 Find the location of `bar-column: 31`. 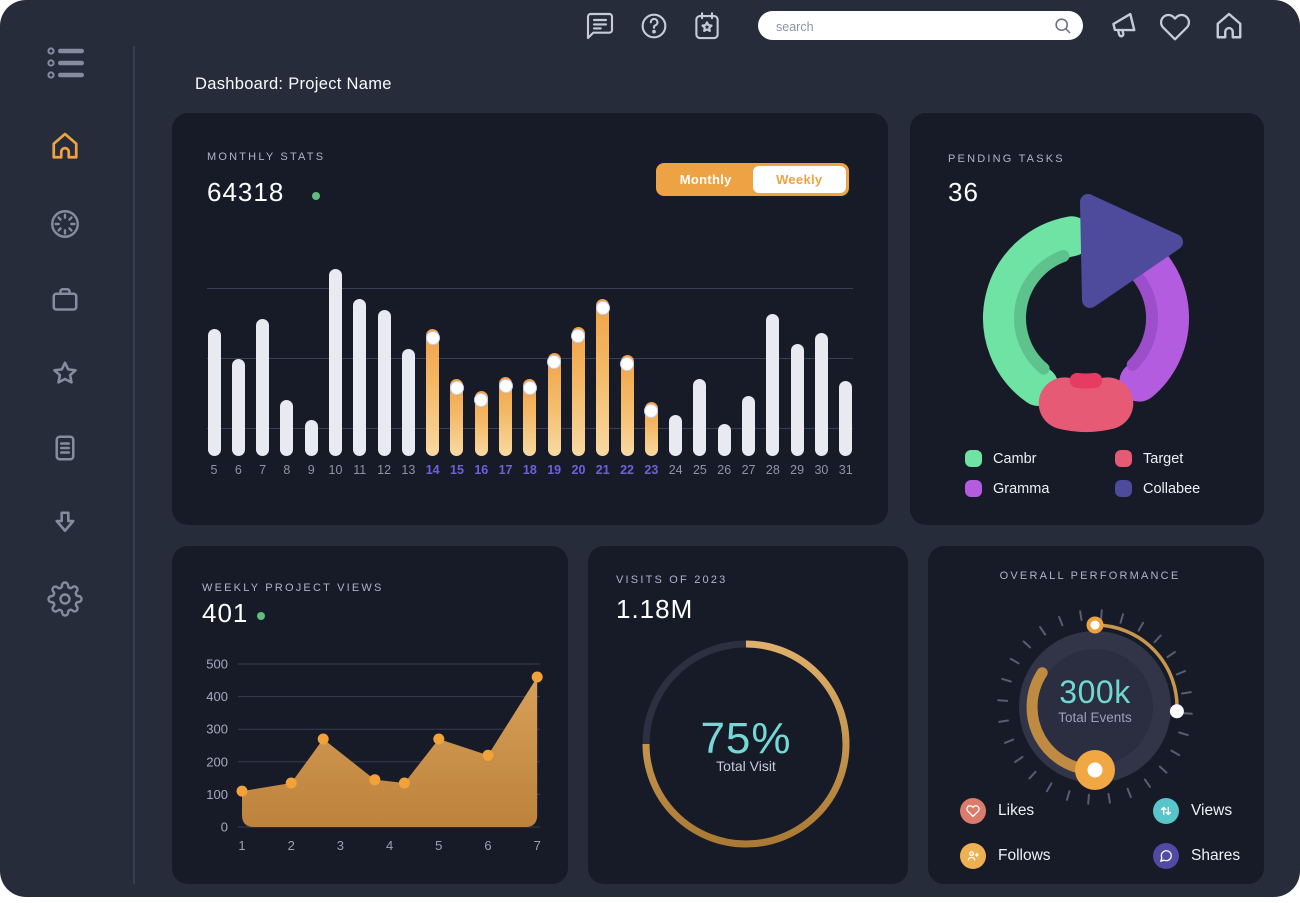

bar-column: 31 is located at coordinates (846, 429).